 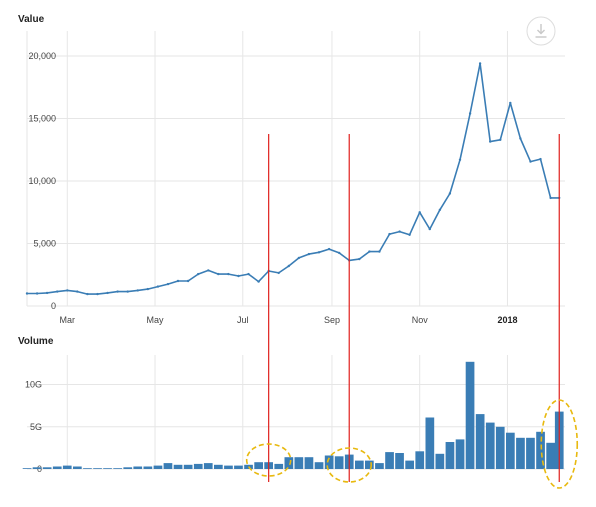 What do you see at coordinates (507, 320) in the screenshot?
I see `x-tick-2018: 2018` at bounding box center [507, 320].